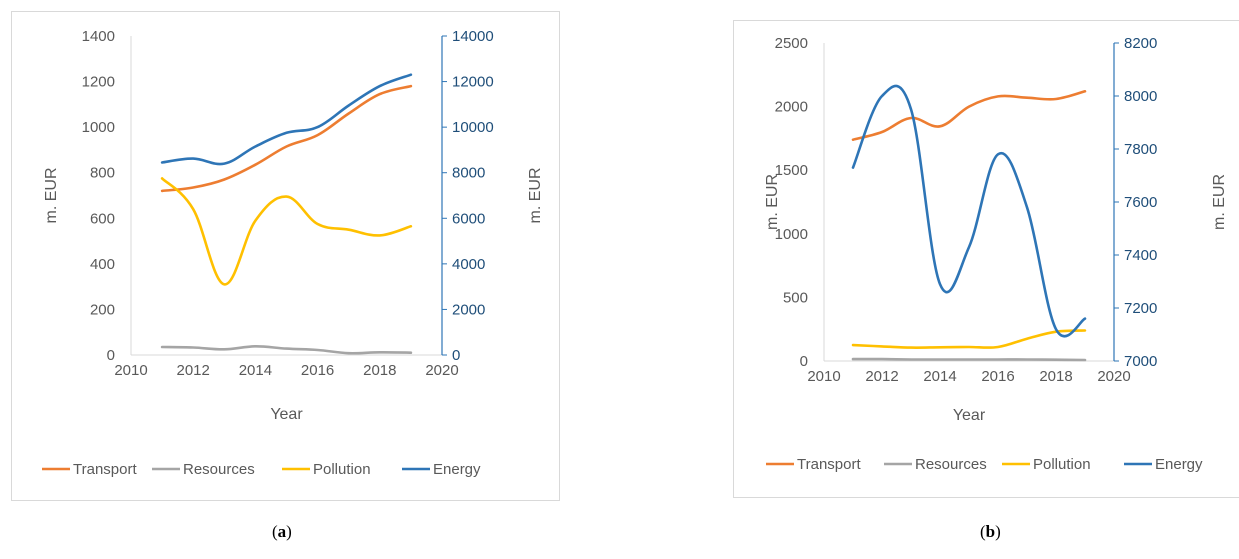 The height and width of the screenshot is (559, 1239). I want to click on y2-tick-label: 7400, so click(1140, 255).